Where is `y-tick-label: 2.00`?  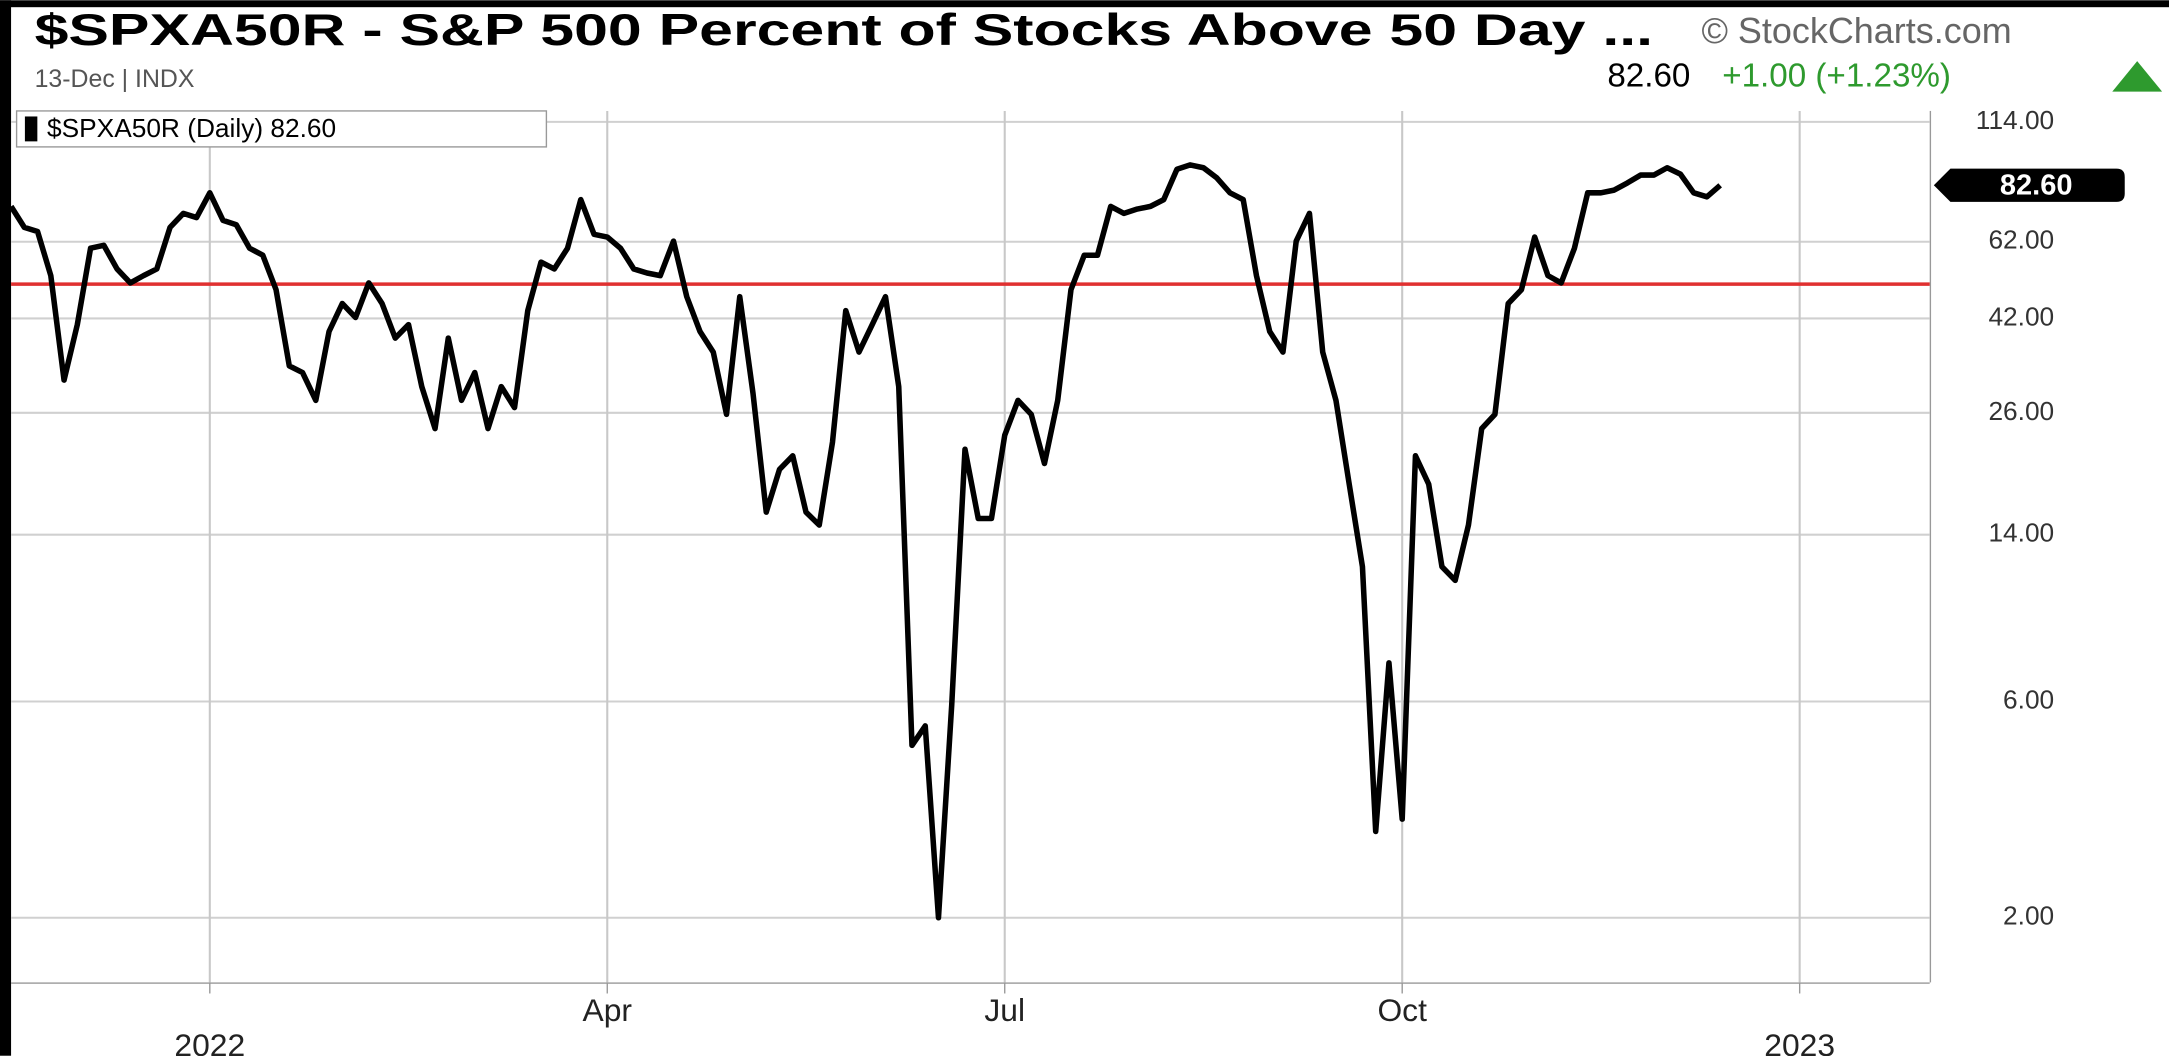 y-tick-label: 2.00 is located at coordinates (2028, 916).